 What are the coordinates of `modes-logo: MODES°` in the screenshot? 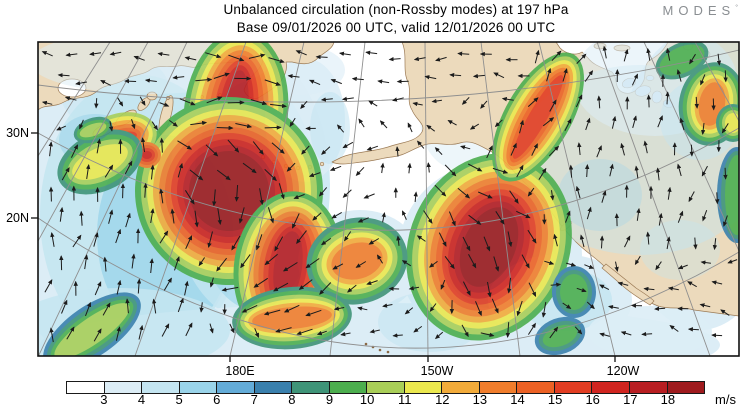 It's located at (700, 10).